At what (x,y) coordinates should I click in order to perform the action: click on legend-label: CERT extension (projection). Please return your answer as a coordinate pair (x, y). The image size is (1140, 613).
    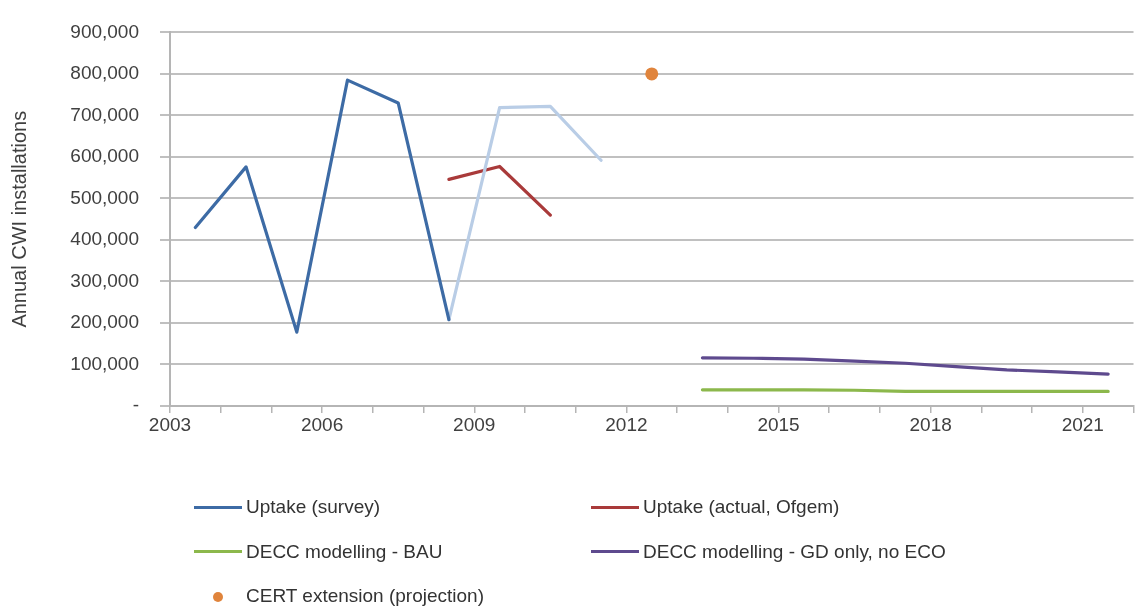
    Looking at the image, I should click on (365, 596).